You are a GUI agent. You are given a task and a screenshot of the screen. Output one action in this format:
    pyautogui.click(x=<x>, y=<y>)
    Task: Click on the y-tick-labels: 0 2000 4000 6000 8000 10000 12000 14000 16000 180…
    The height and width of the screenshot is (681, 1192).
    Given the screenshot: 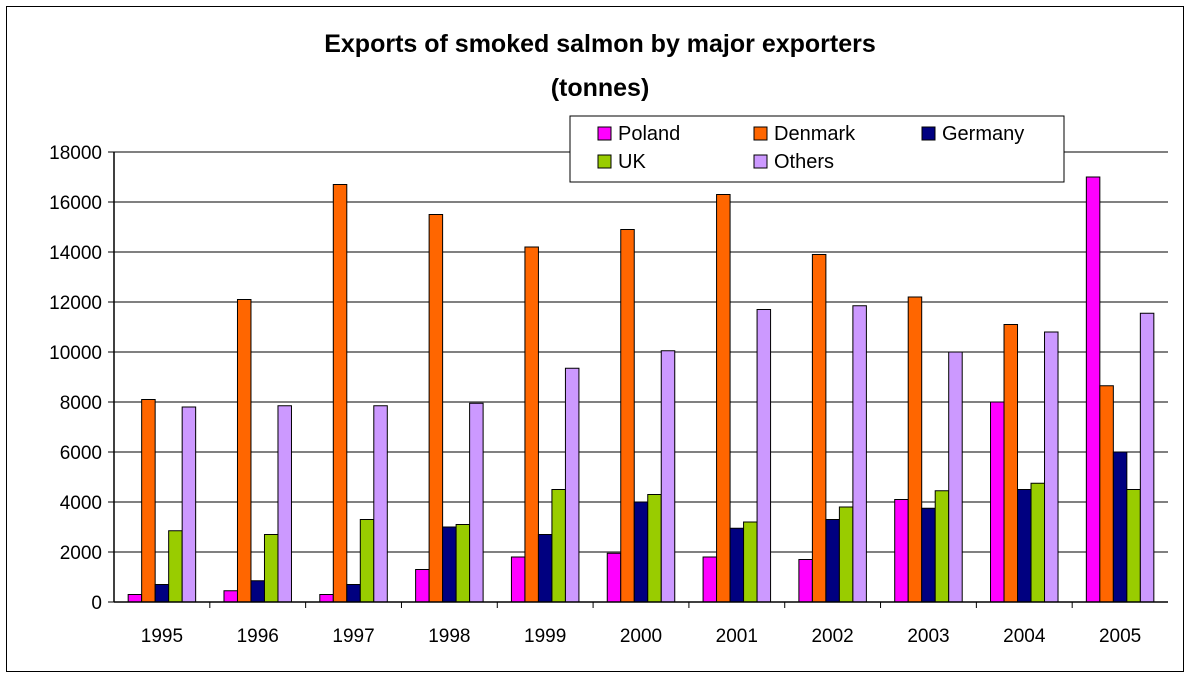 What is the action you would take?
    pyautogui.click(x=81, y=378)
    